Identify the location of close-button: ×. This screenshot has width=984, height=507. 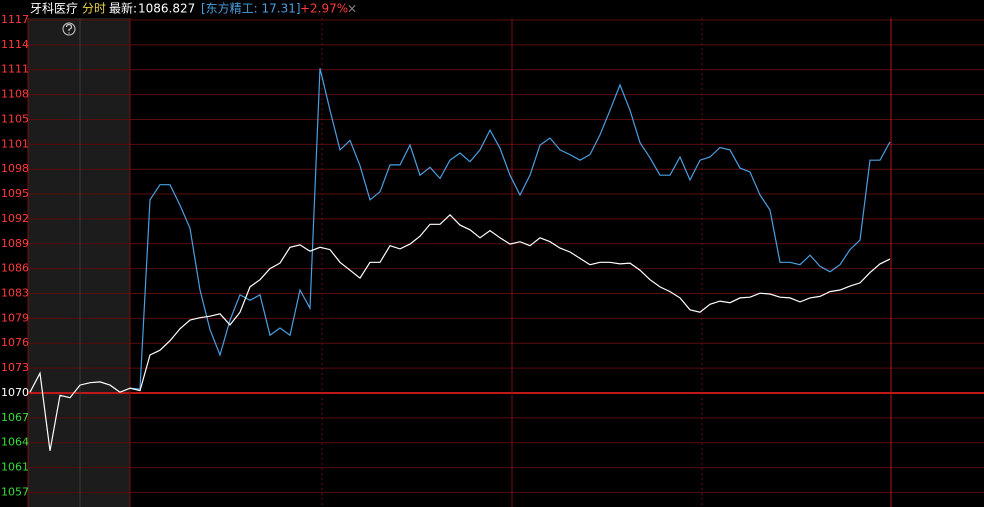
(352, 9).